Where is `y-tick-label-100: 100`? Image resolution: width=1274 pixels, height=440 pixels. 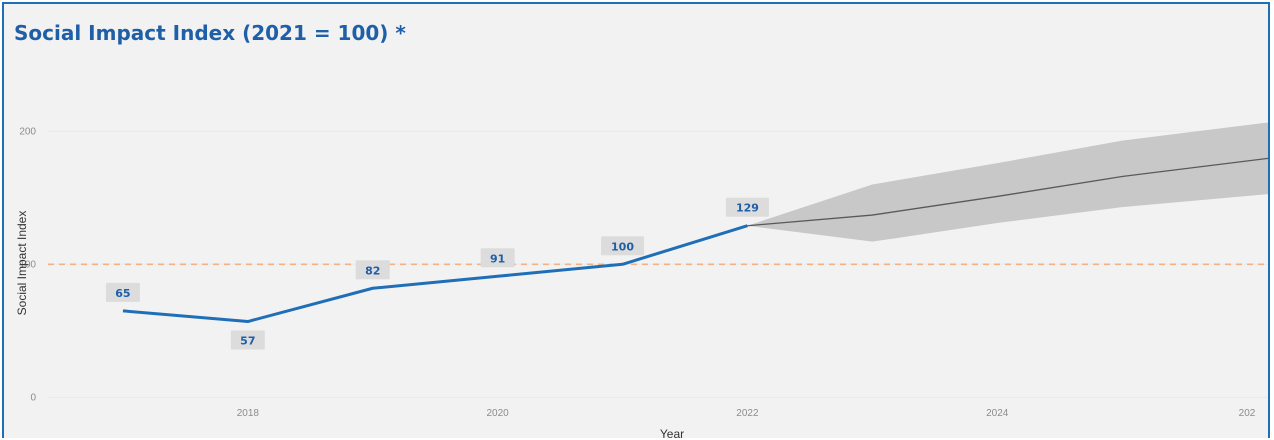 y-tick-label-100: 100 is located at coordinates (27, 264).